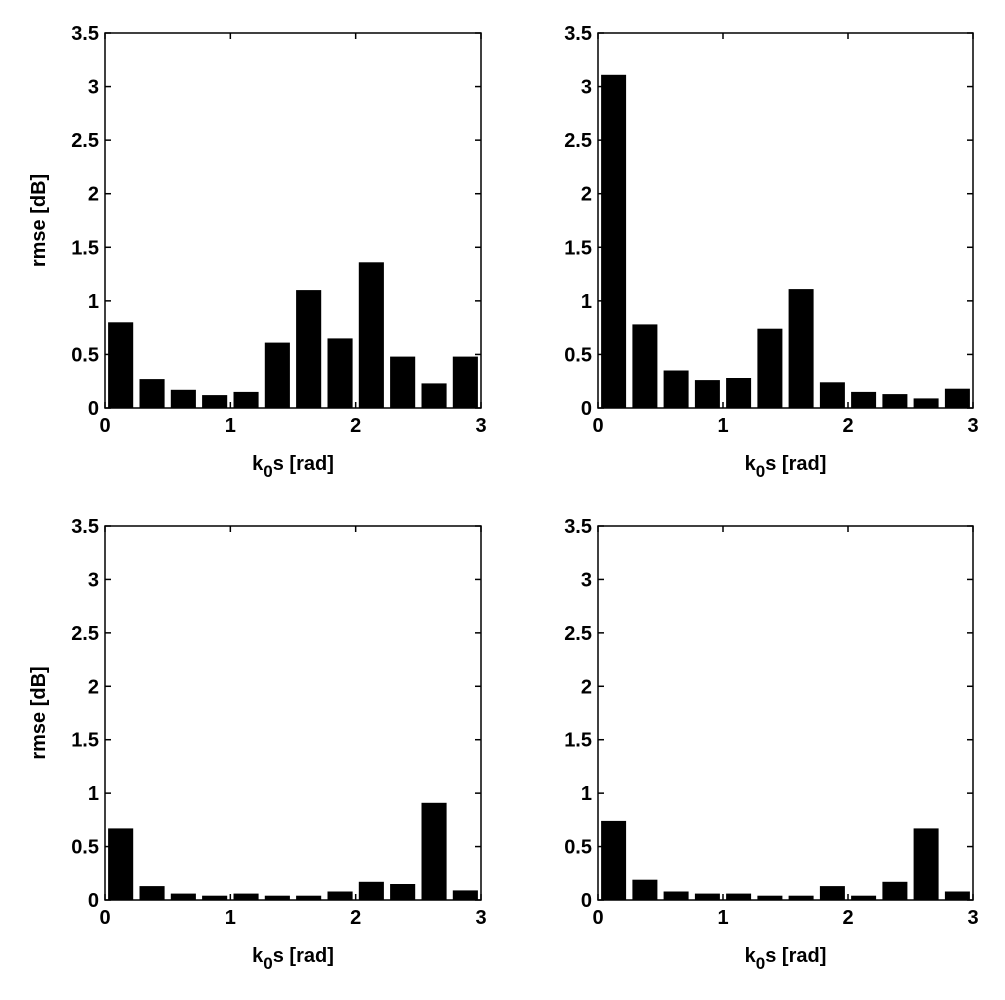  What do you see at coordinates (39, 220) in the screenshot?
I see `y-axis-label: rmse [dB]` at bounding box center [39, 220].